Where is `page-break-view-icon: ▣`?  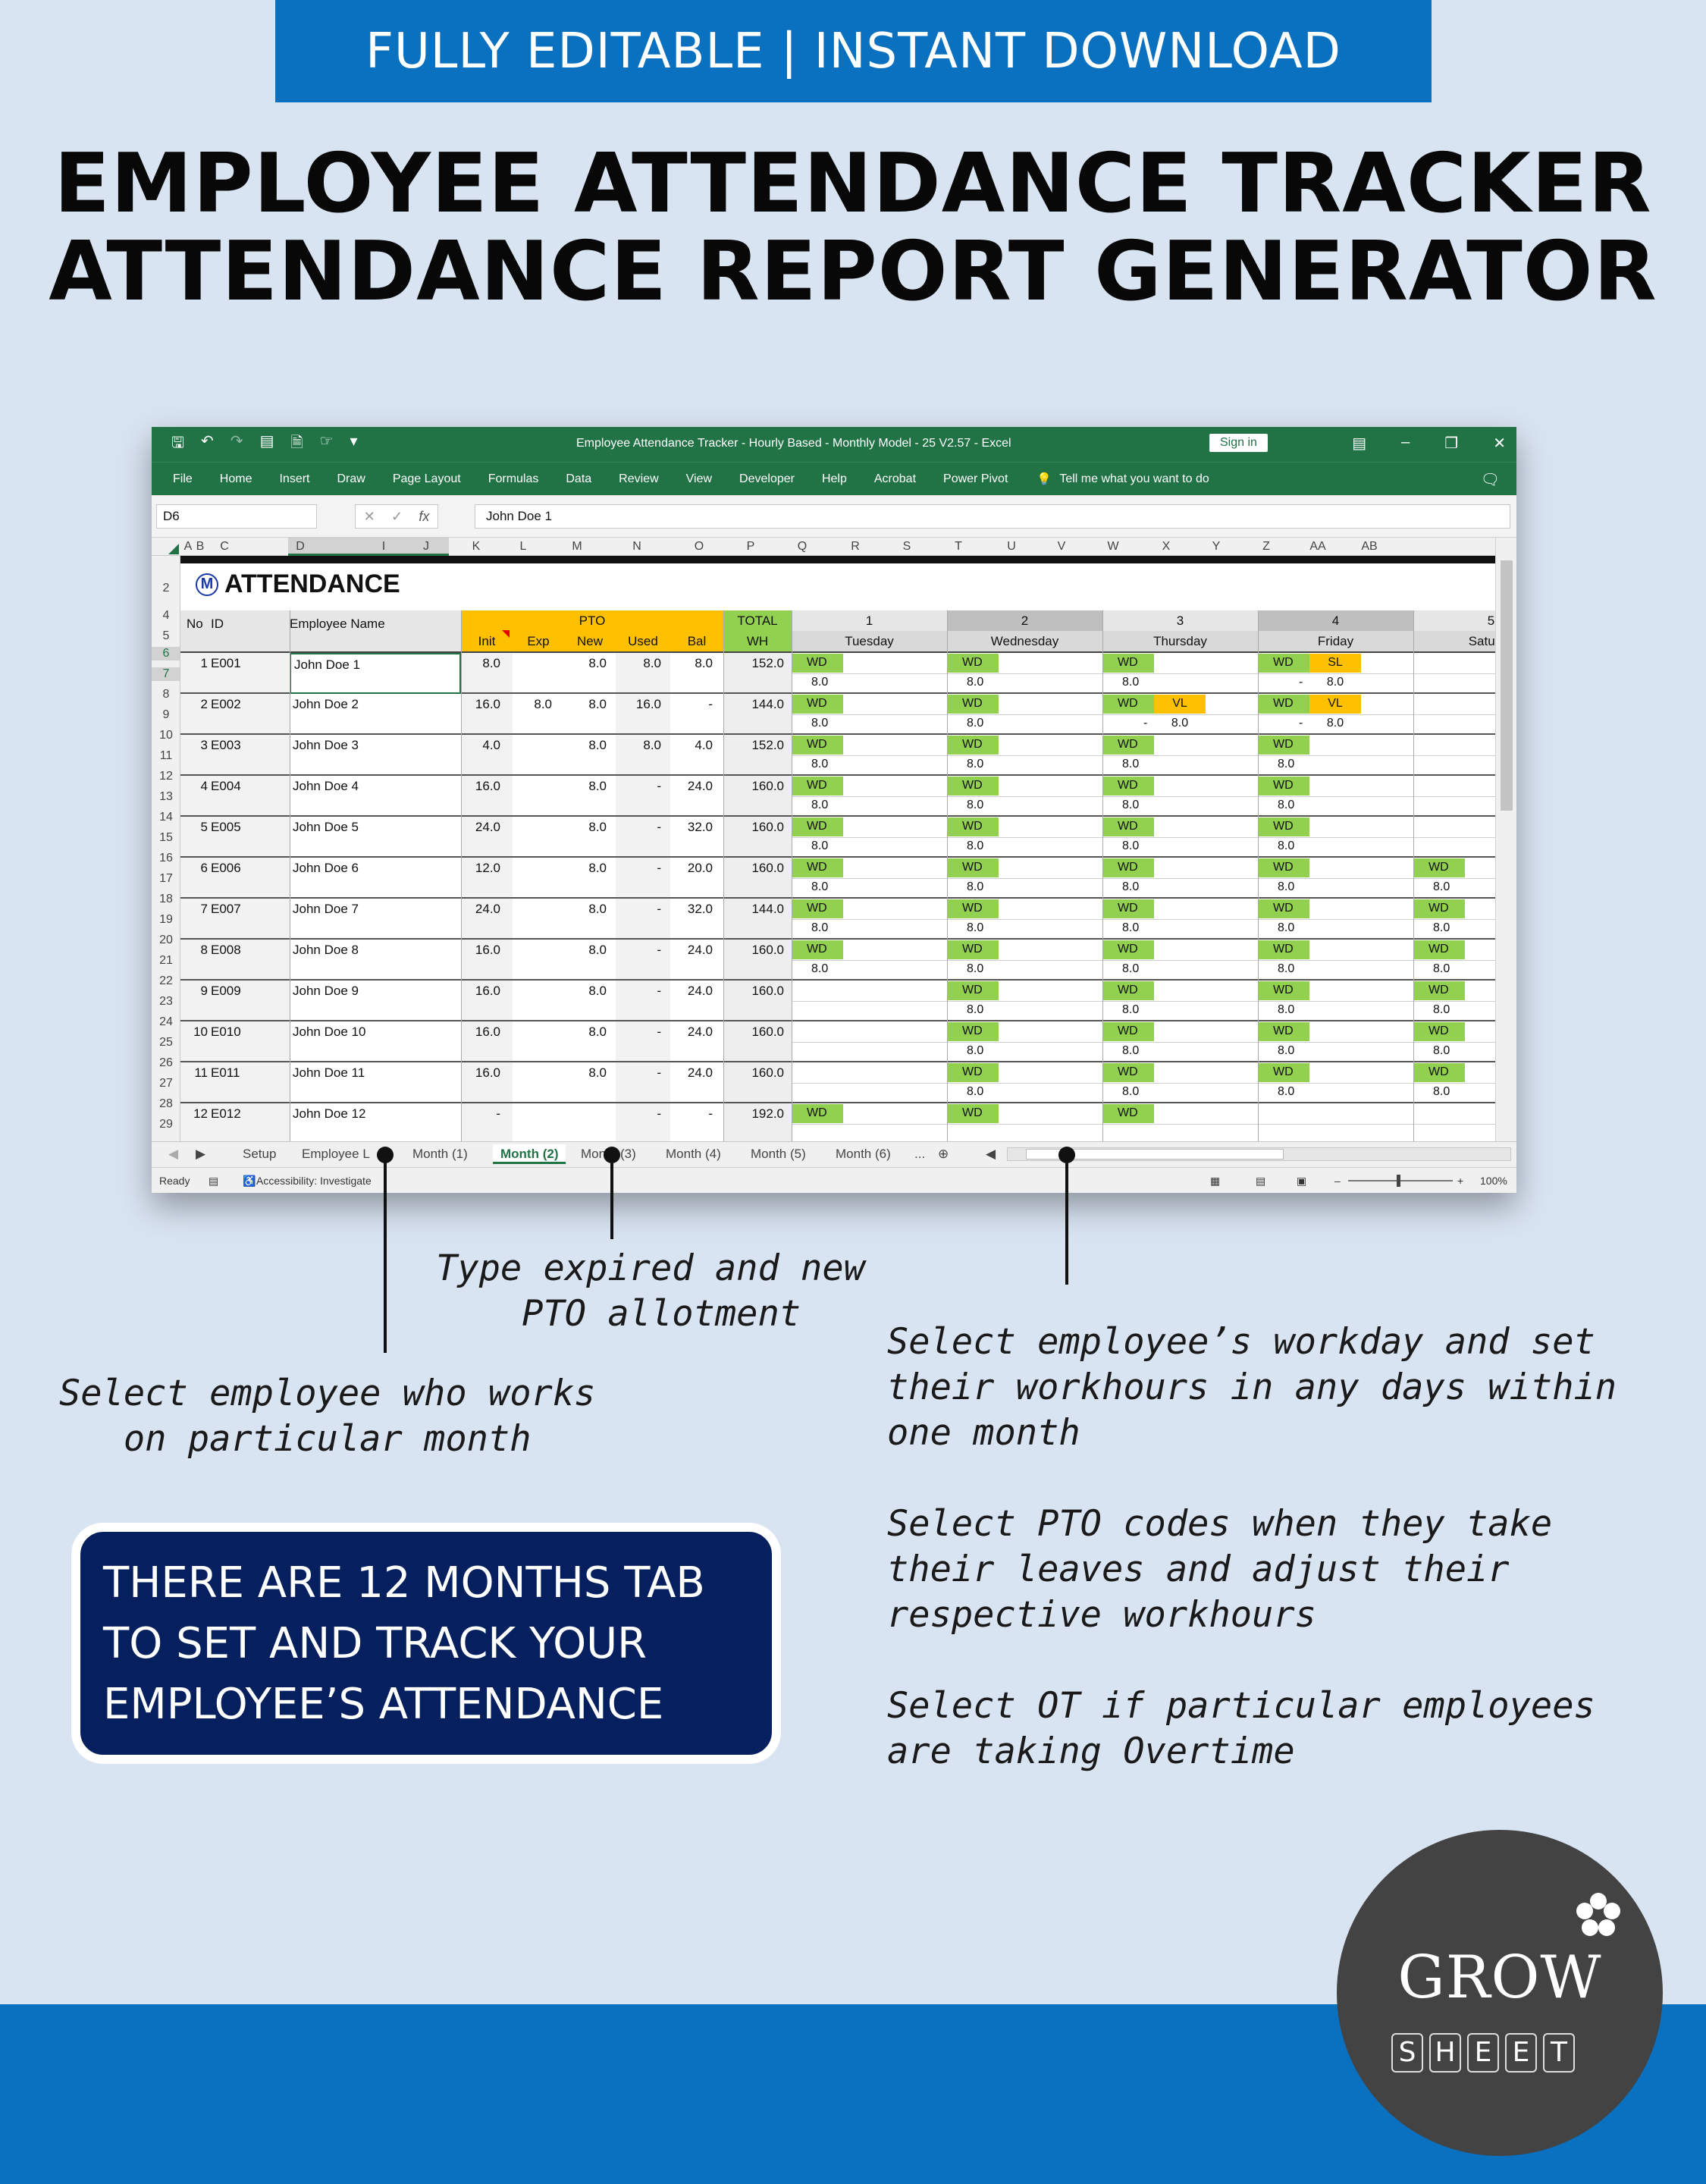 page-break-view-icon: ▣ is located at coordinates (1302, 1181).